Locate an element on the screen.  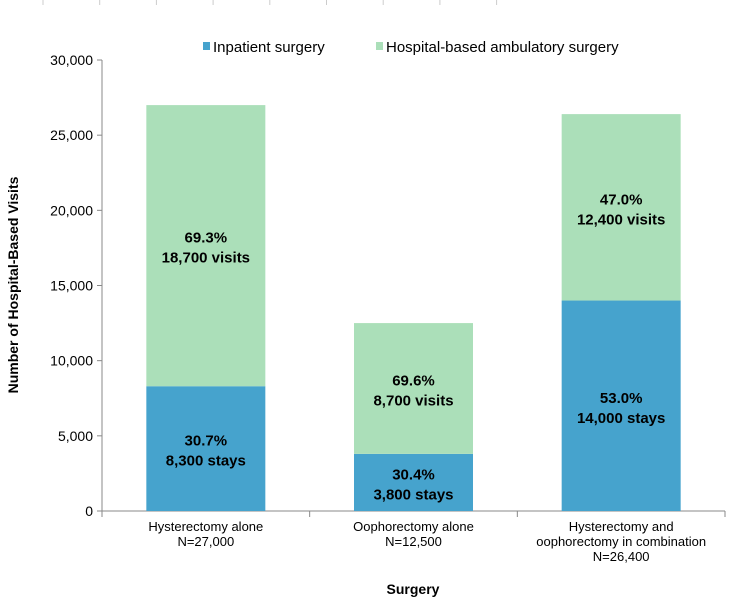
y-tick-label: 20,000 is located at coordinates (71, 210).